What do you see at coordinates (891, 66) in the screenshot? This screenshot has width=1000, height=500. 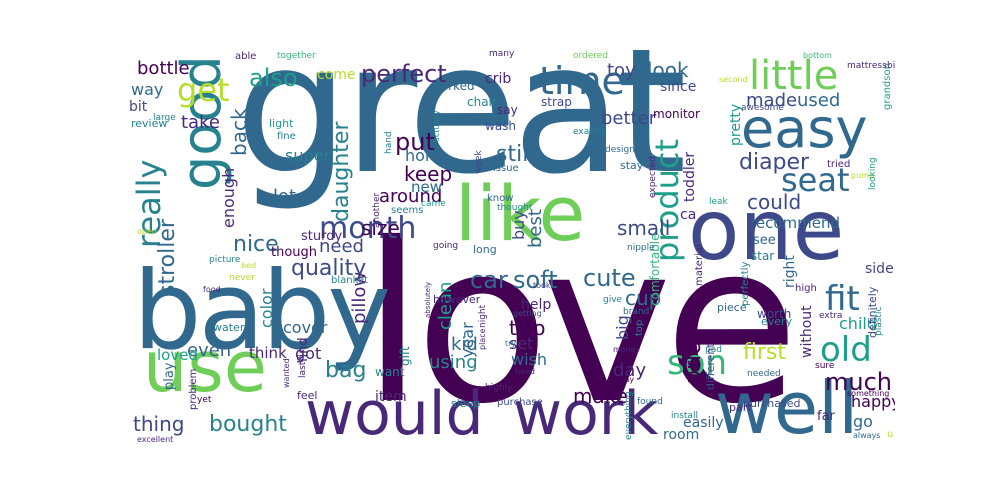 I see `word-bib: bib` at bounding box center [891, 66].